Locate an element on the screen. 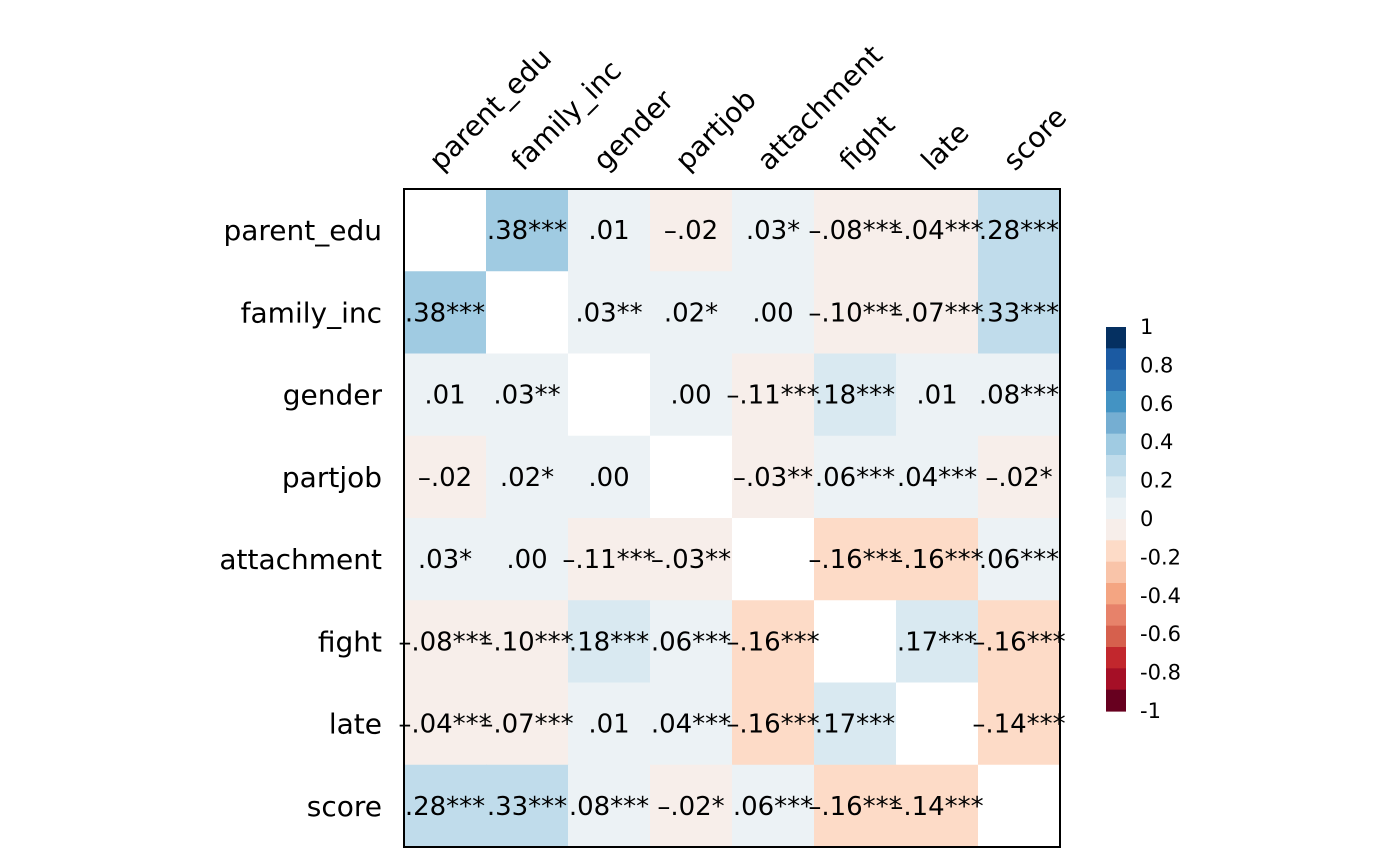 This screenshot has height=866, width=1400. cell-label-parent_edu-attachment: .03* is located at coordinates (773, 231).